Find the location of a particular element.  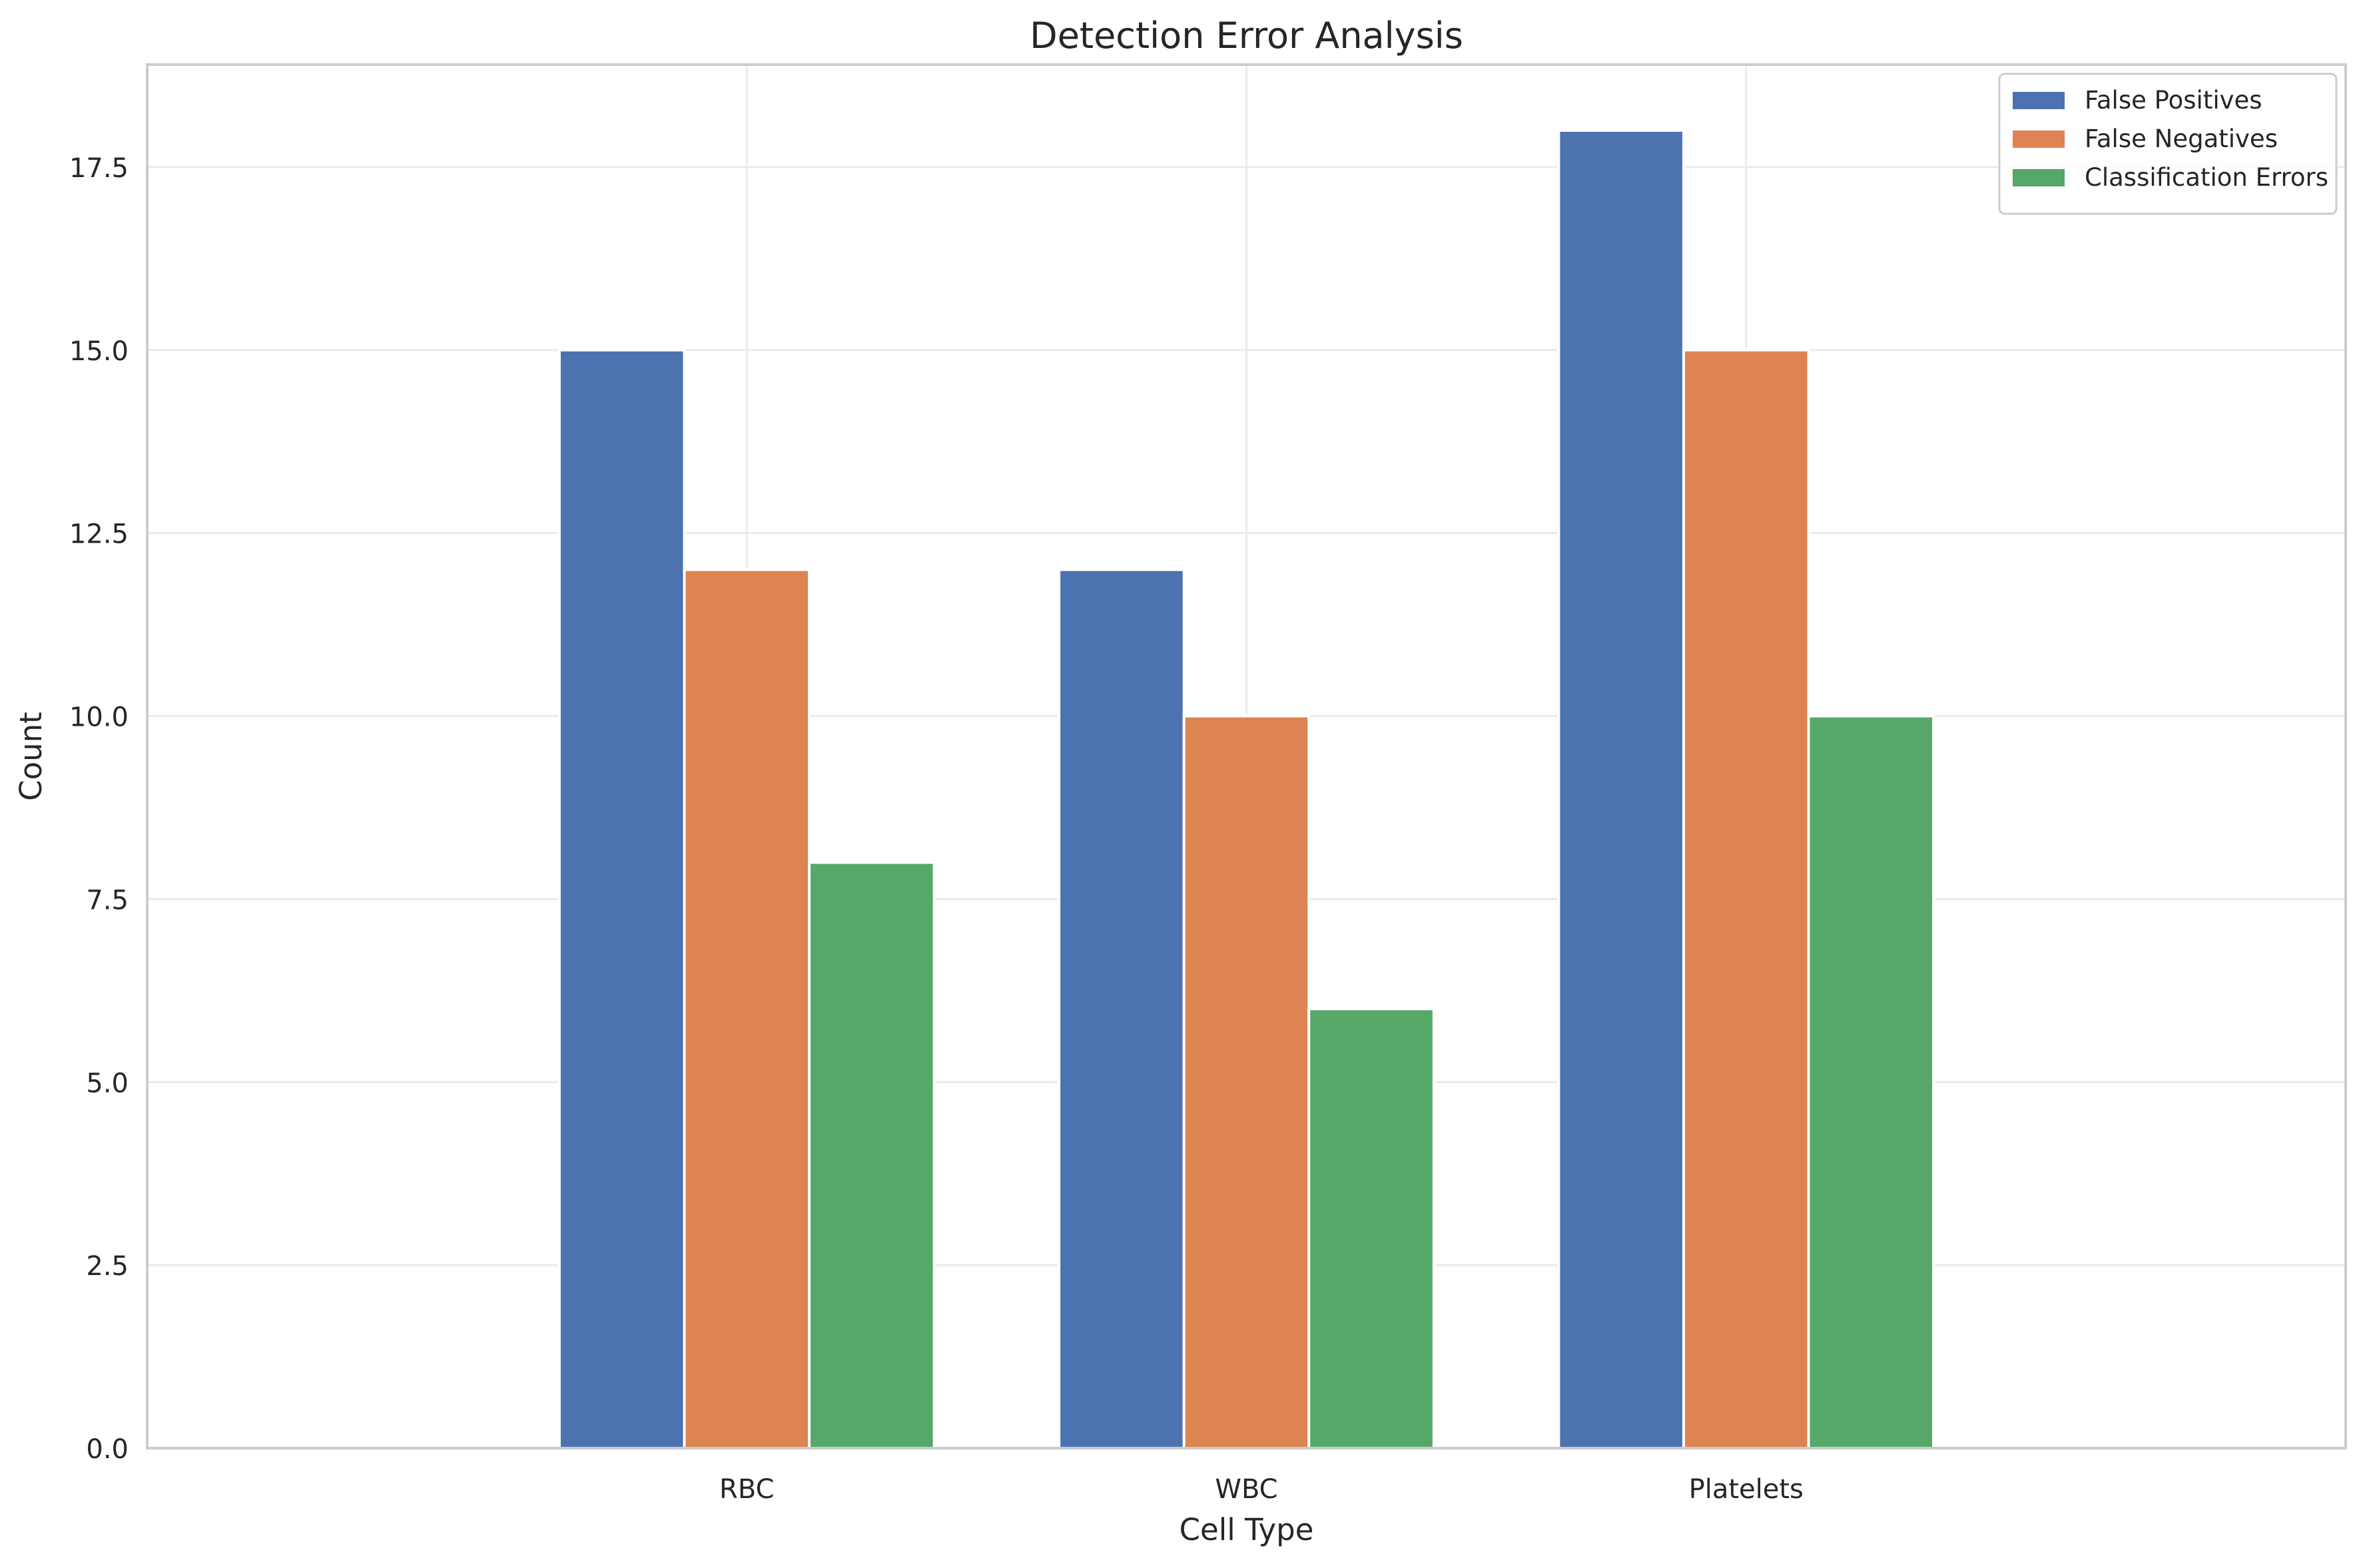

bar-classification-errors-platelets is located at coordinates (1871, 1081).